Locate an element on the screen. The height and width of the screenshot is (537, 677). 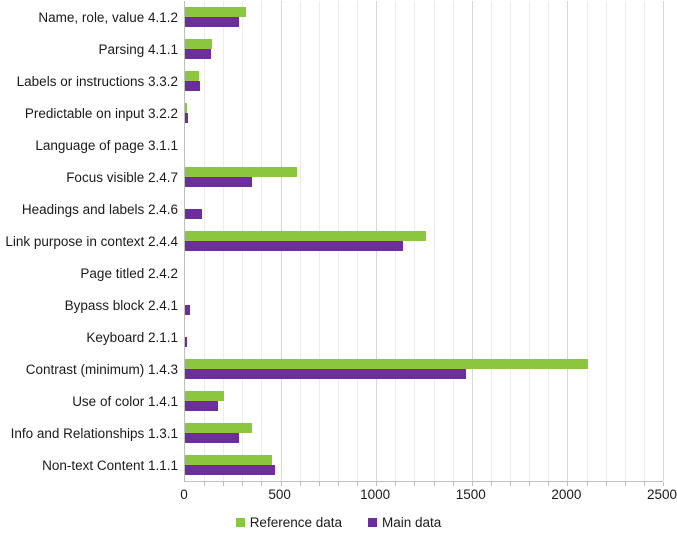
legend-label: Reference data is located at coordinates (295, 522).